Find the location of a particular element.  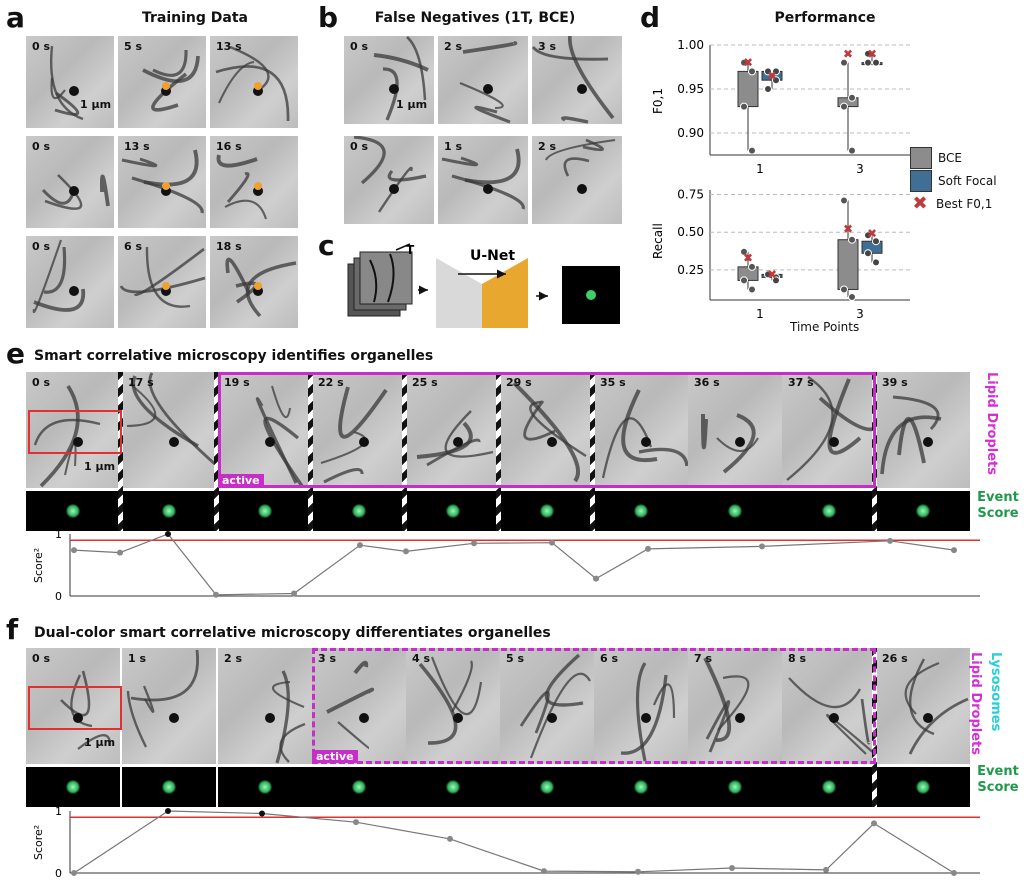

time-label: 39 s is located at coordinates (895, 382).